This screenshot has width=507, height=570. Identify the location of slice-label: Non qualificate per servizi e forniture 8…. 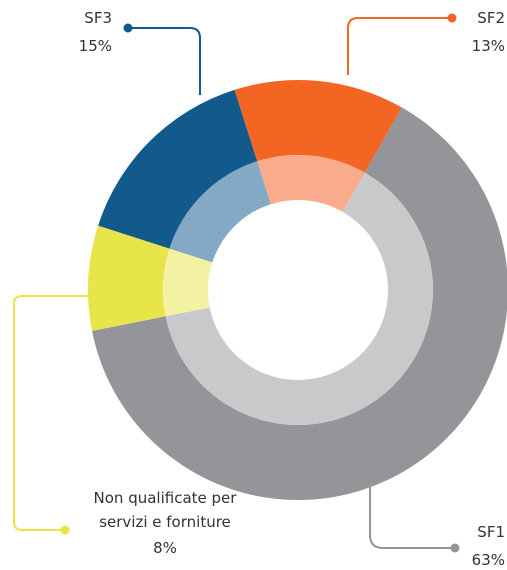
(165, 524).